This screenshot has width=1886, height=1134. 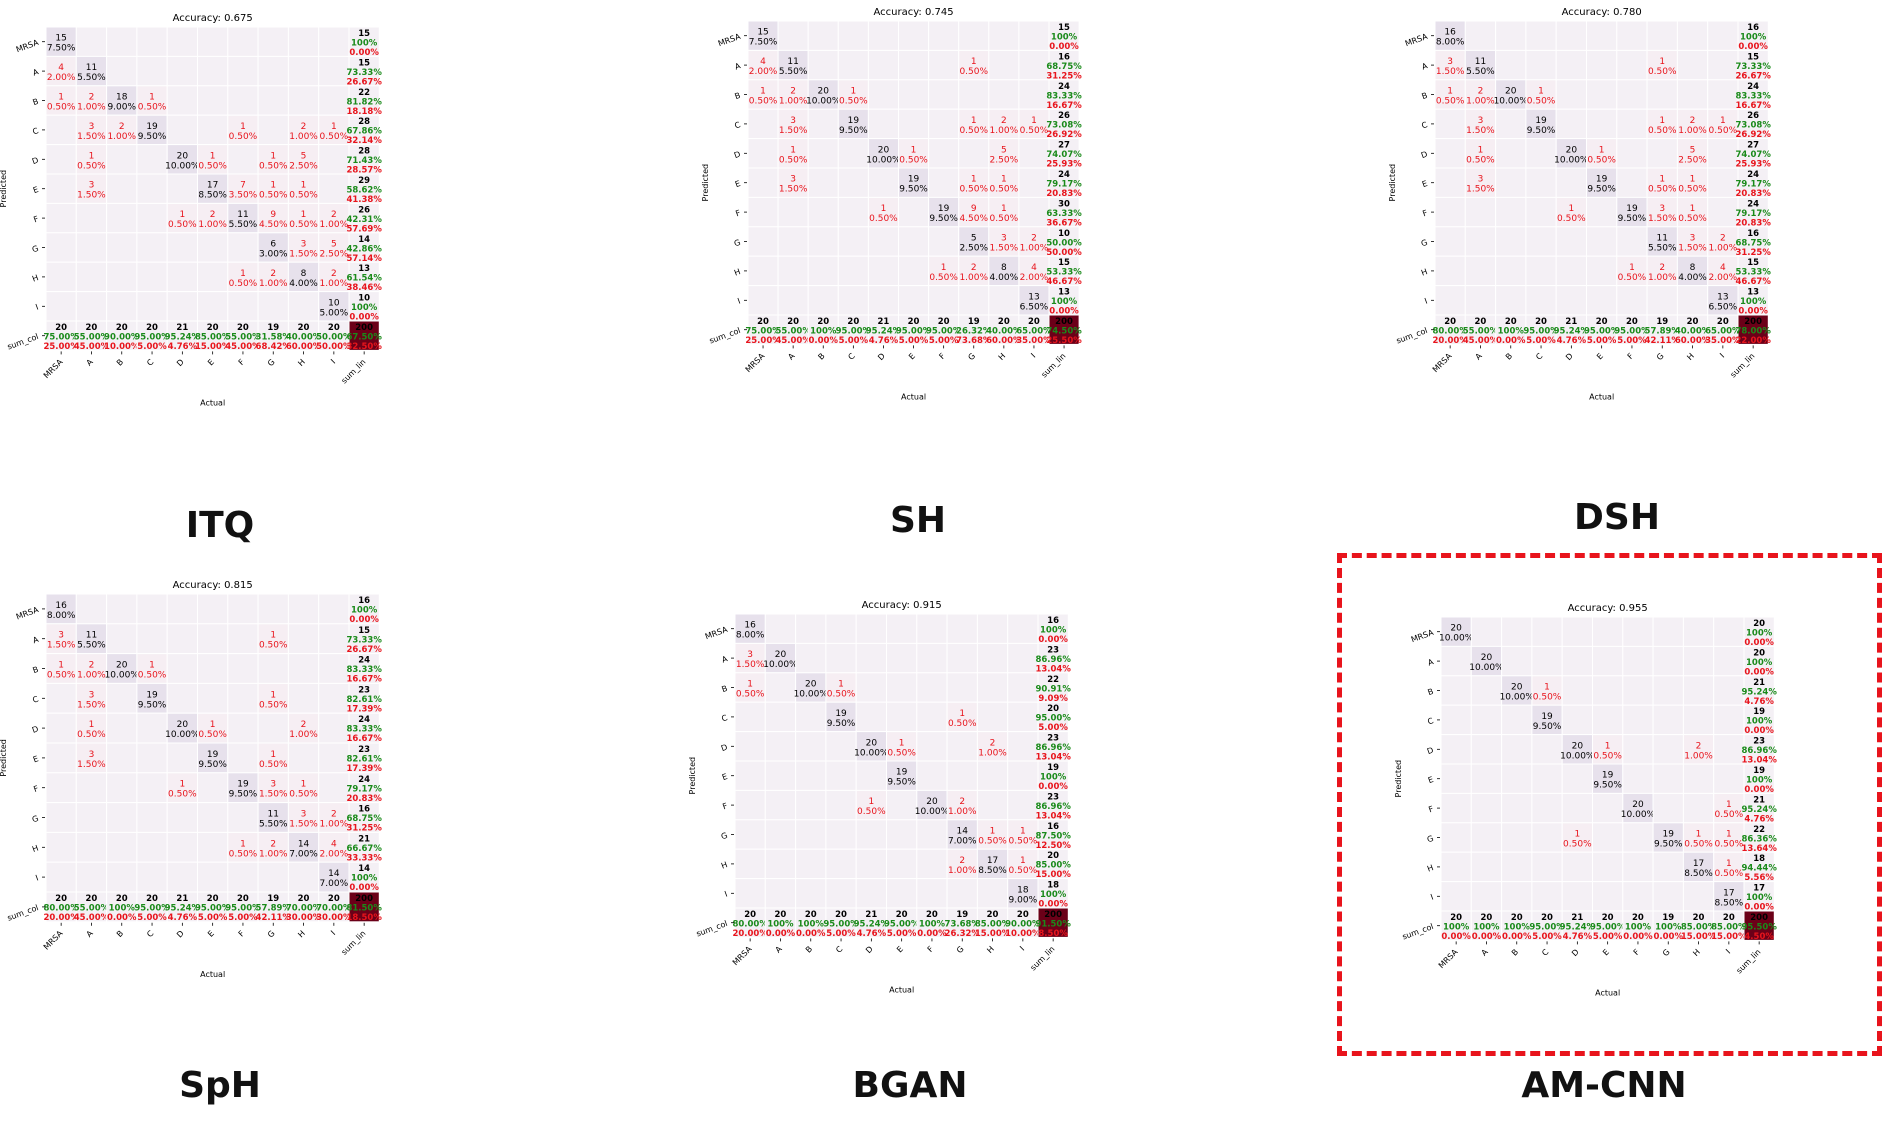 What do you see at coordinates (902, 925) in the screenshot?
I see `col-correct: 95.00%` at bounding box center [902, 925].